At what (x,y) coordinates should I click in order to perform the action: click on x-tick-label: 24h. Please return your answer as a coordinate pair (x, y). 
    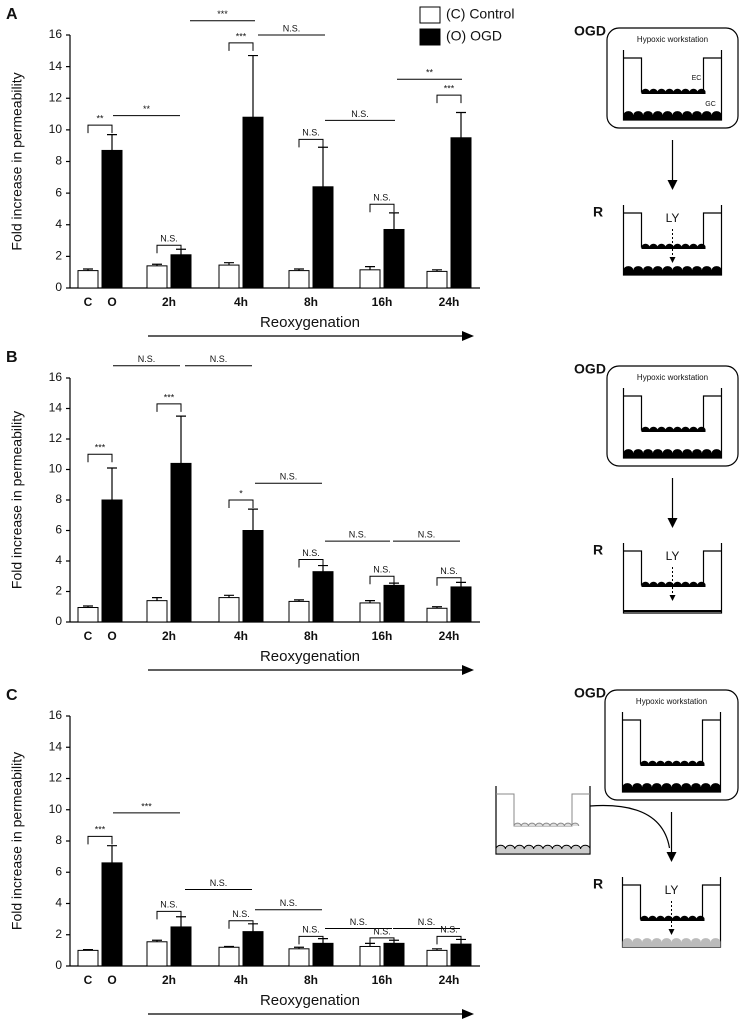
    Looking at the image, I should click on (449, 302).